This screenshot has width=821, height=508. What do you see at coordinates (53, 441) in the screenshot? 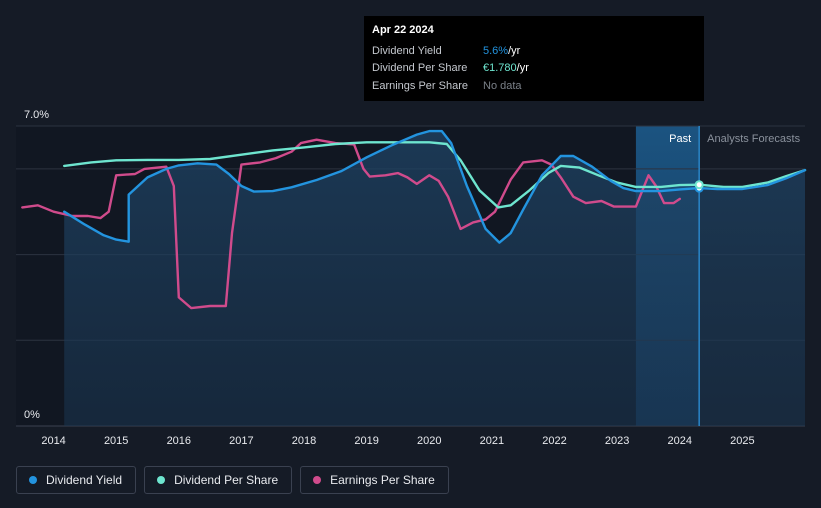
I see `x-tick-label: 2014` at bounding box center [53, 441].